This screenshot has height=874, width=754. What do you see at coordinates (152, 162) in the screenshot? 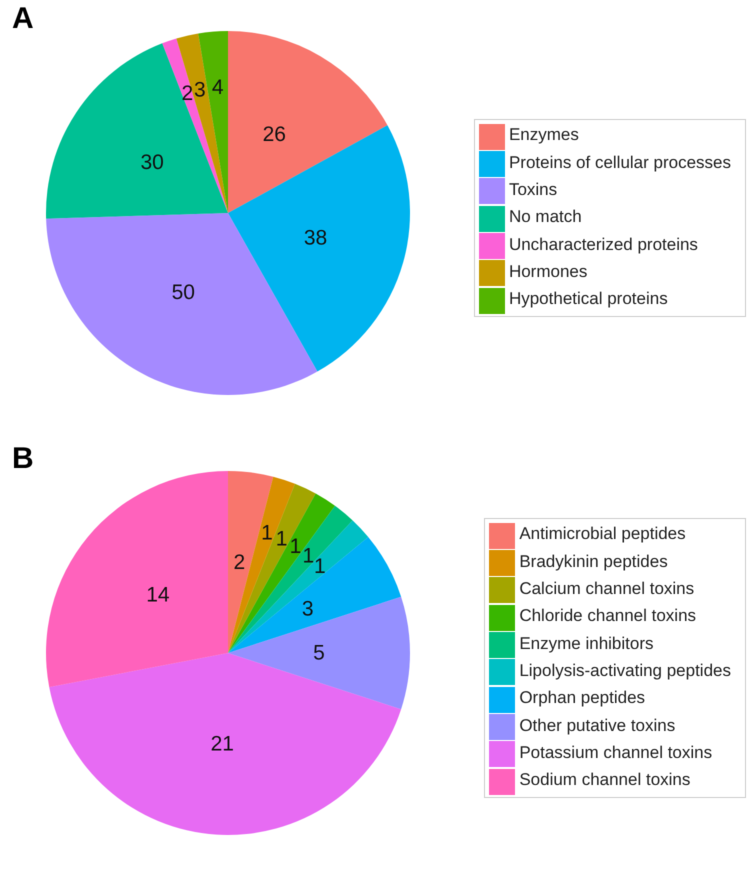
I see `data-label: 30` at bounding box center [152, 162].